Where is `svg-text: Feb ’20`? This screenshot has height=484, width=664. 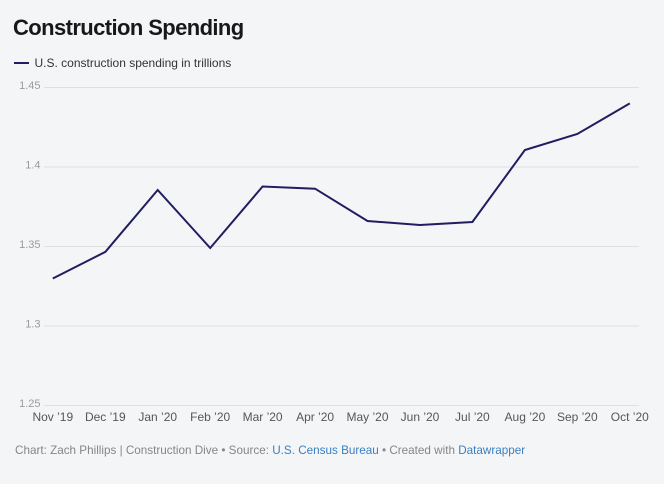 svg-text: Feb ’20 is located at coordinates (210, 417).